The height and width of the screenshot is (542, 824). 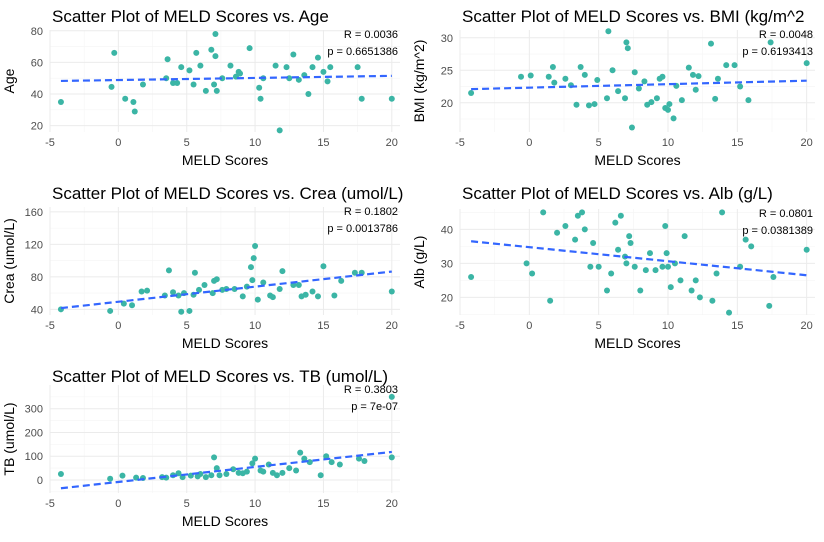 What do you see at coordinates (255, 504) in the screenshot?
I see `x-tick-label: 10` at bounding box center [255, 504].